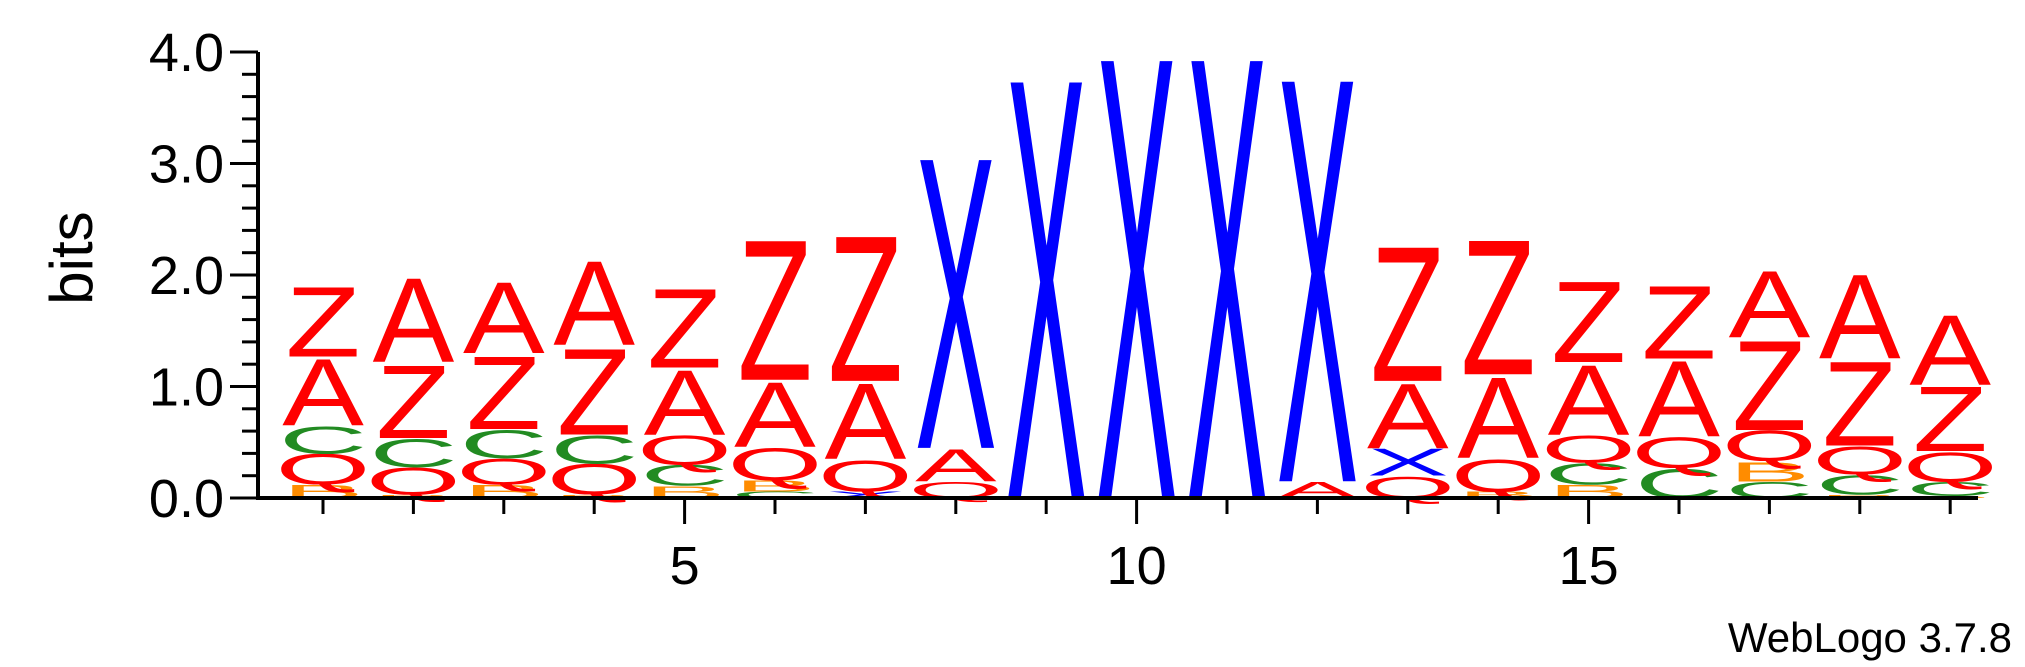  I want to click on x-tick-label: 5, so click(685, 566).